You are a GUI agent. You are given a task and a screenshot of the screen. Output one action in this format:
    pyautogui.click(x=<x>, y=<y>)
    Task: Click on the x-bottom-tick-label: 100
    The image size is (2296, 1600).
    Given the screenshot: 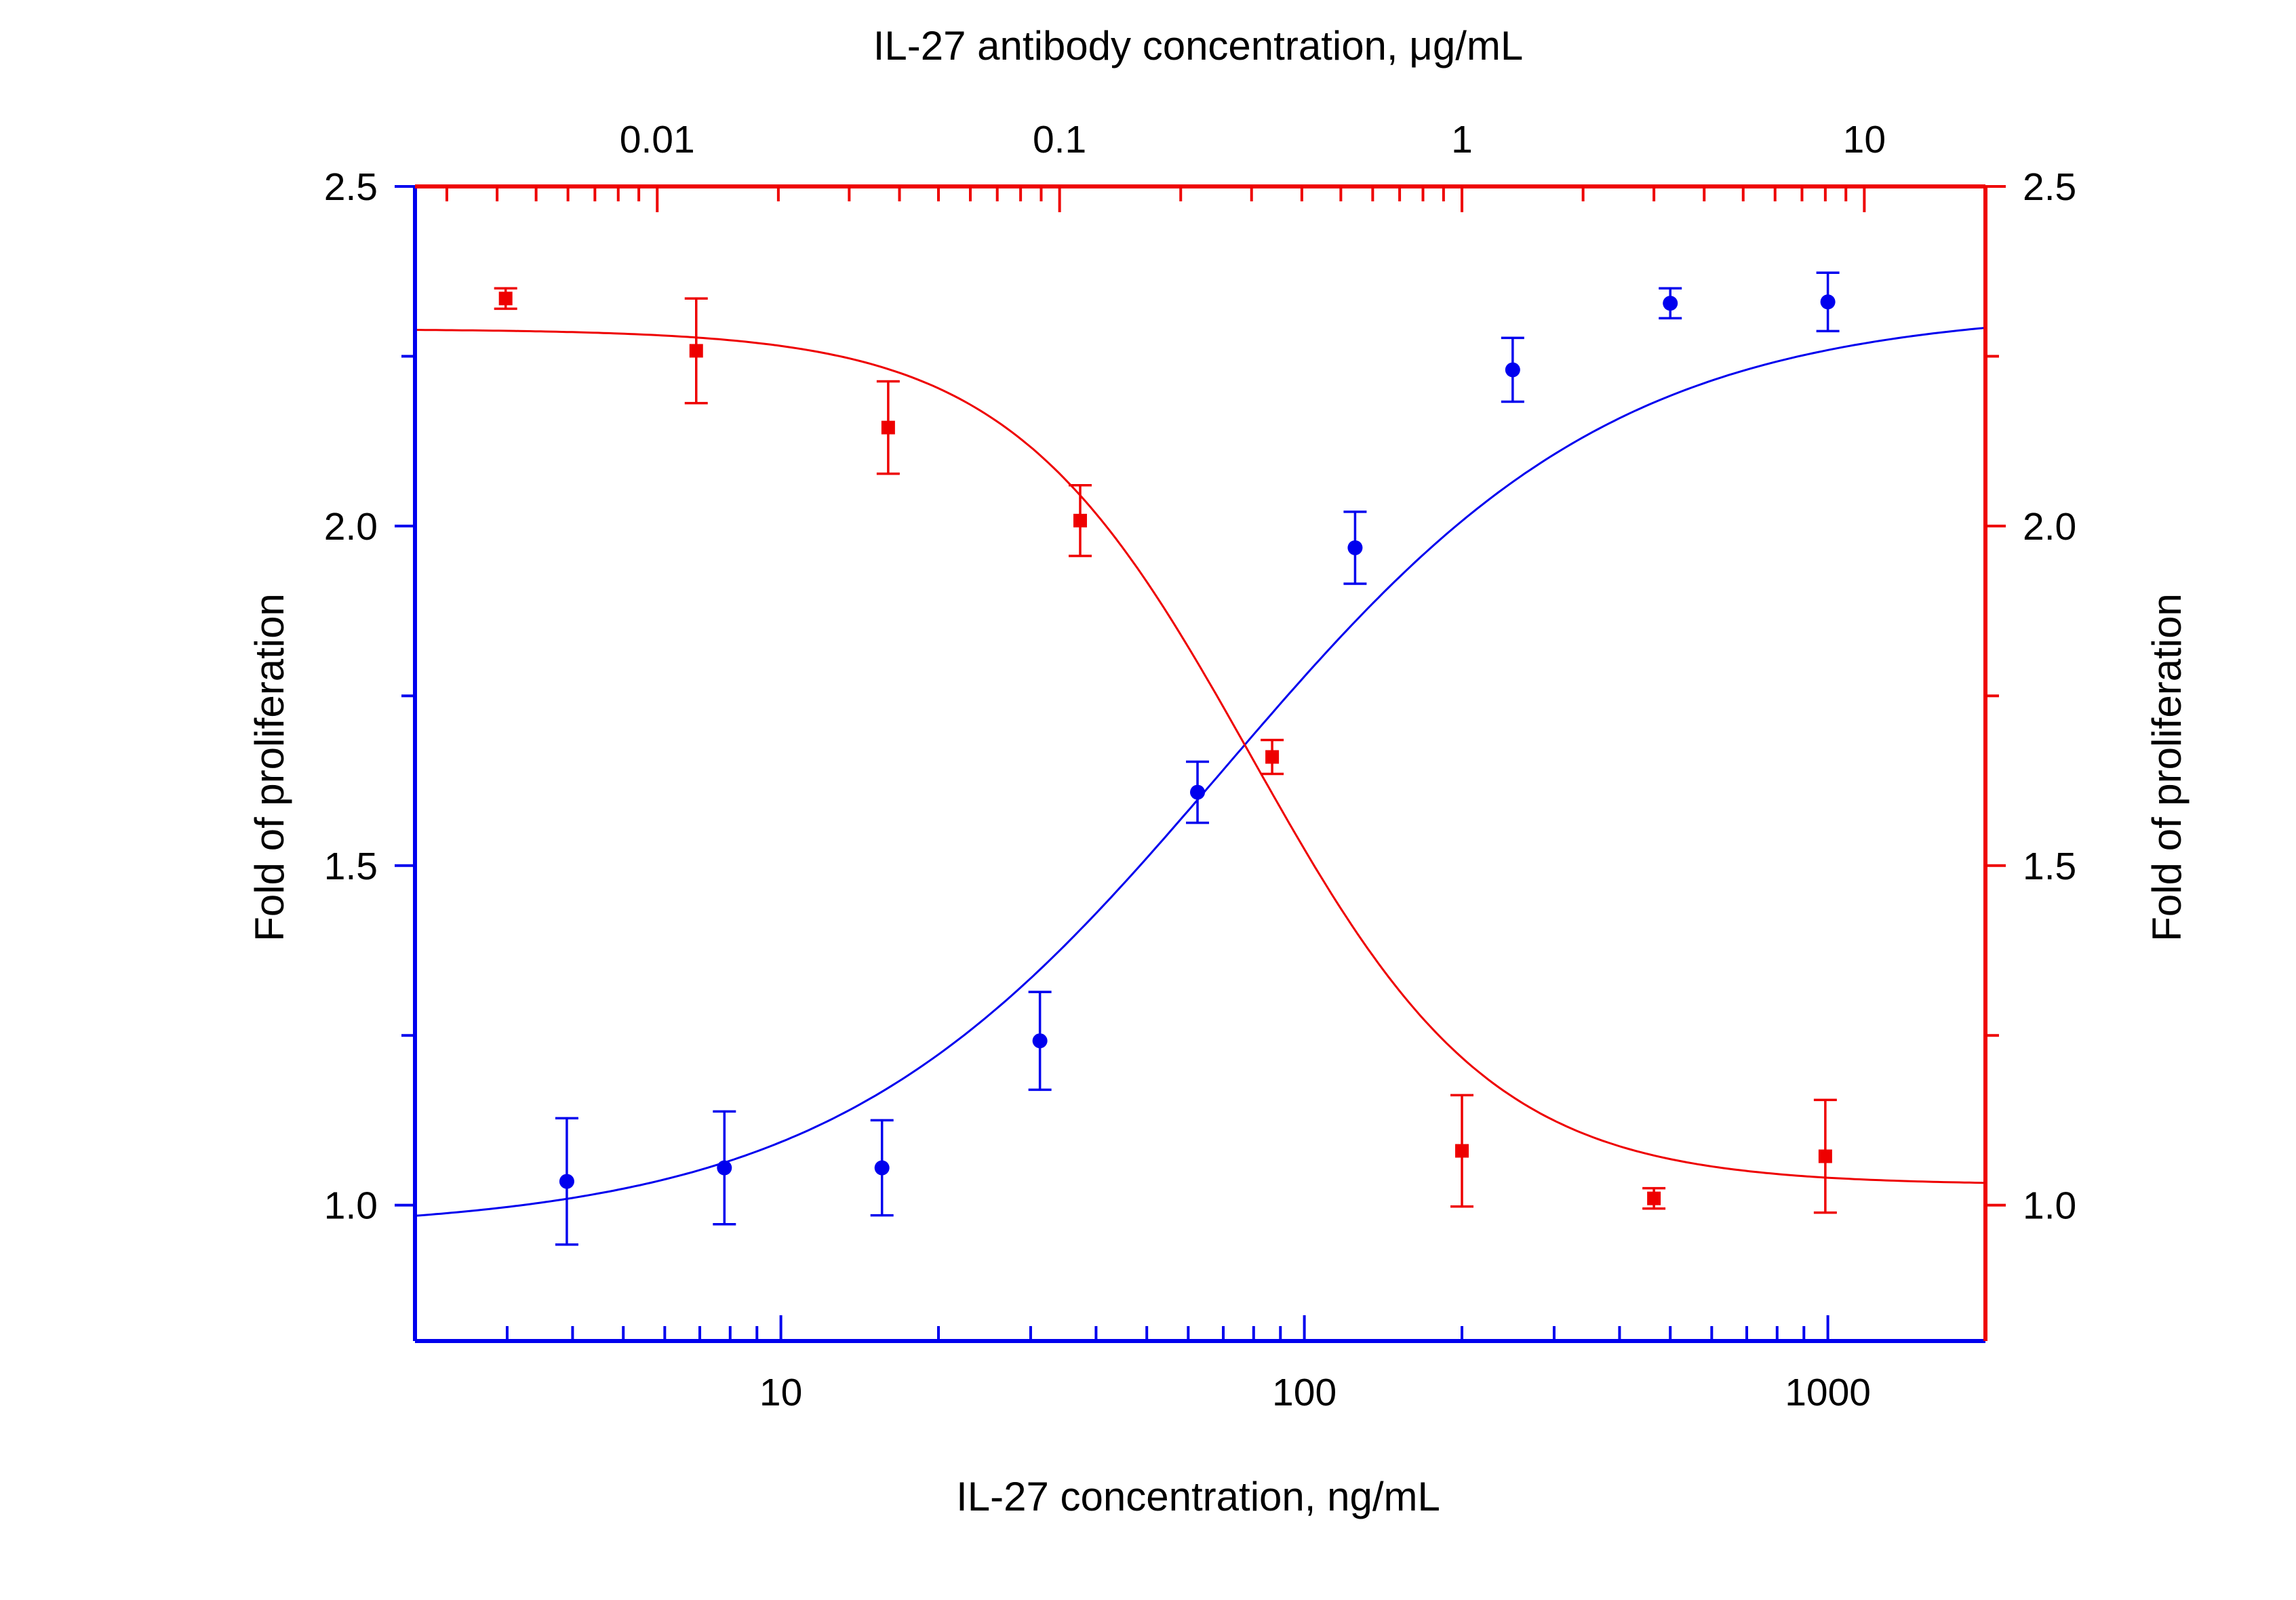 What is the action you would take?
    pyautogui.click(x=1305, y=1392)
    